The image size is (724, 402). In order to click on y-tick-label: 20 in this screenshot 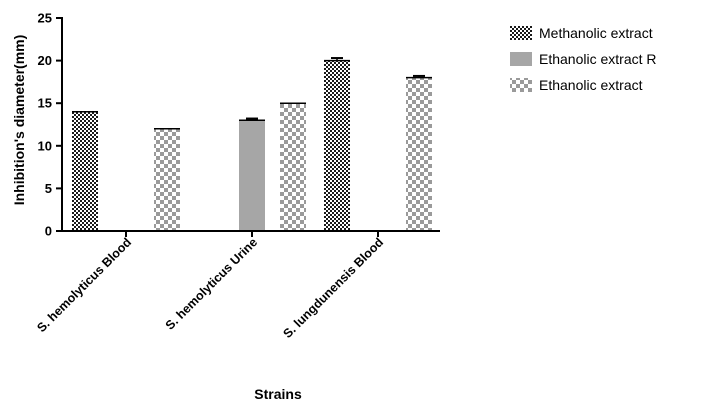, I will do `click(45, 60)`.